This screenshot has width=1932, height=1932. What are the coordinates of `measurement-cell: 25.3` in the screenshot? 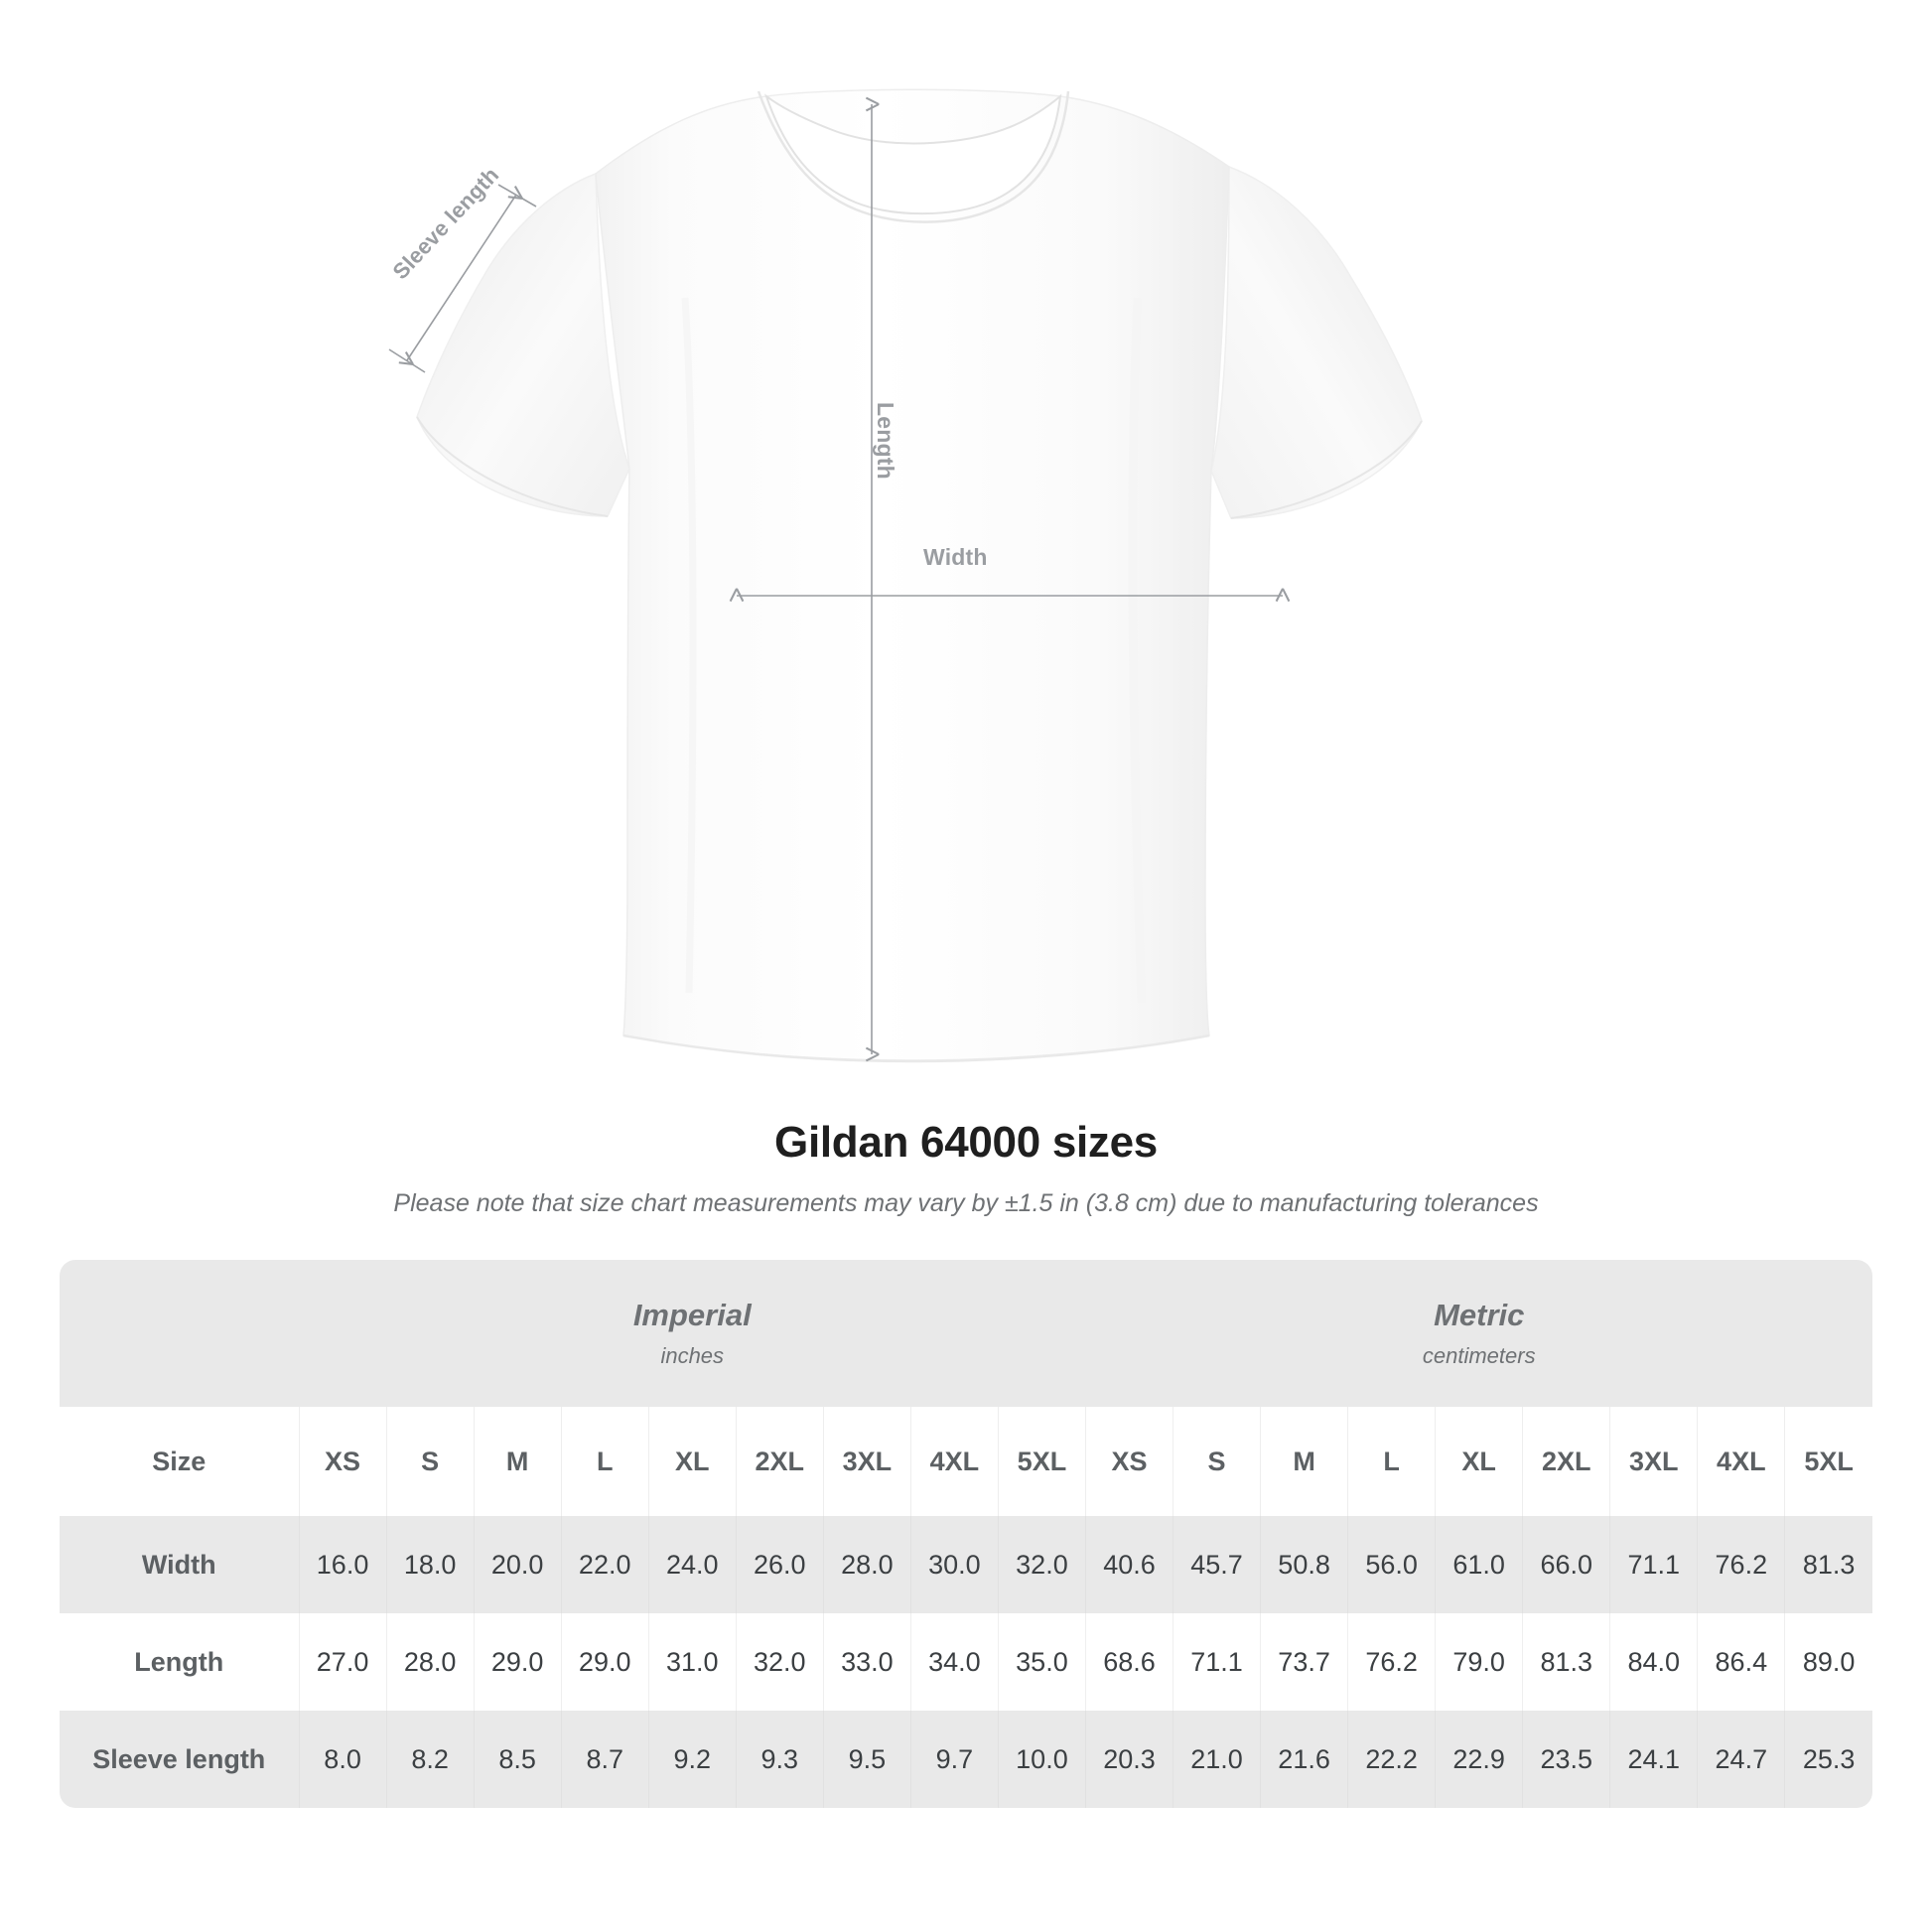 It's located at (1828, 1759).